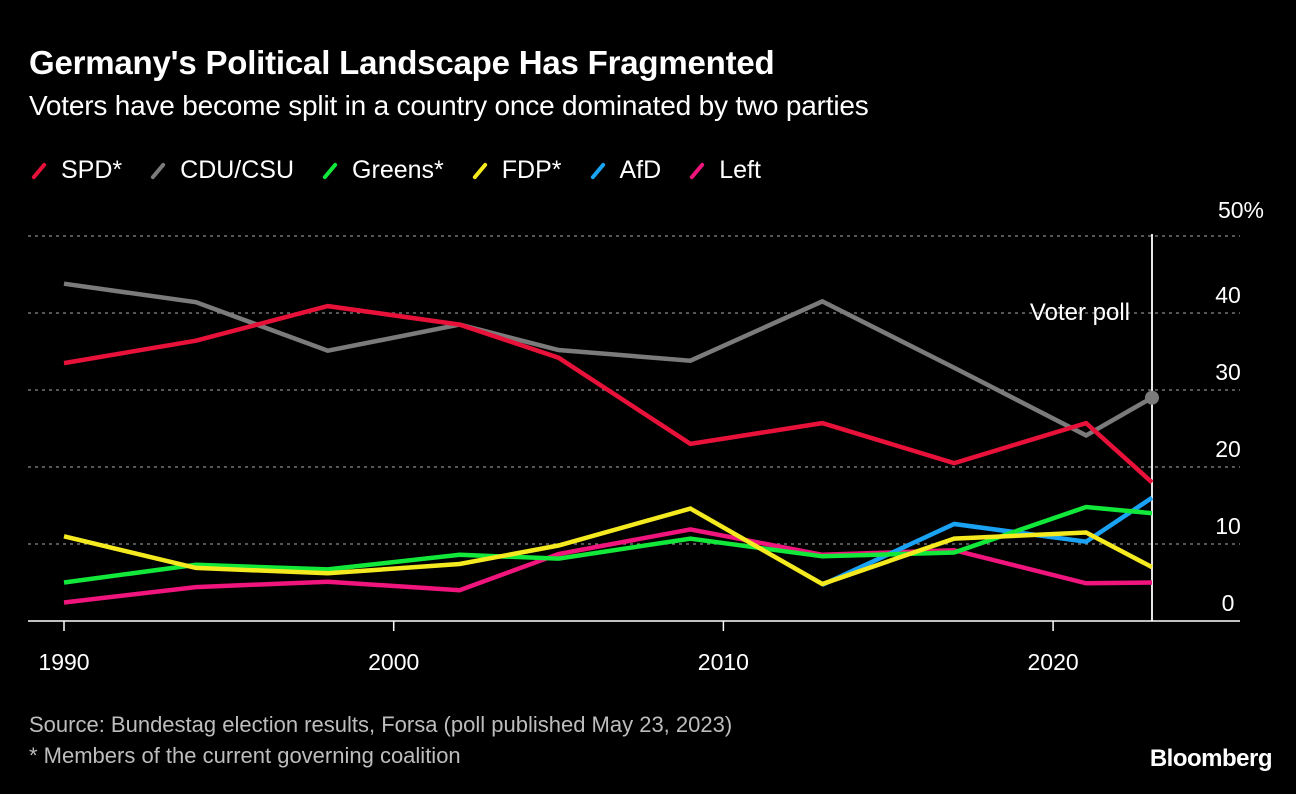 The image size is (1296, 794). What do you see at coordinates (1241, 210) in the screenshot?
I see `y-tick-label: 50%` at bounding box center [1241, 210].